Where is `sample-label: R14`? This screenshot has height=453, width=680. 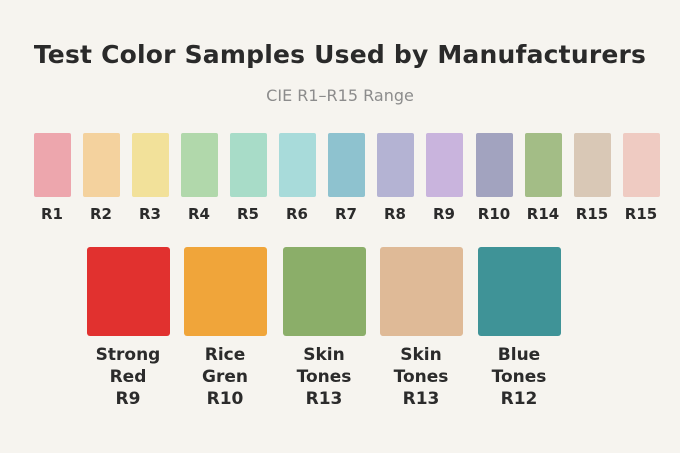
sample-label: R14 is located at coordinates (543, 214).